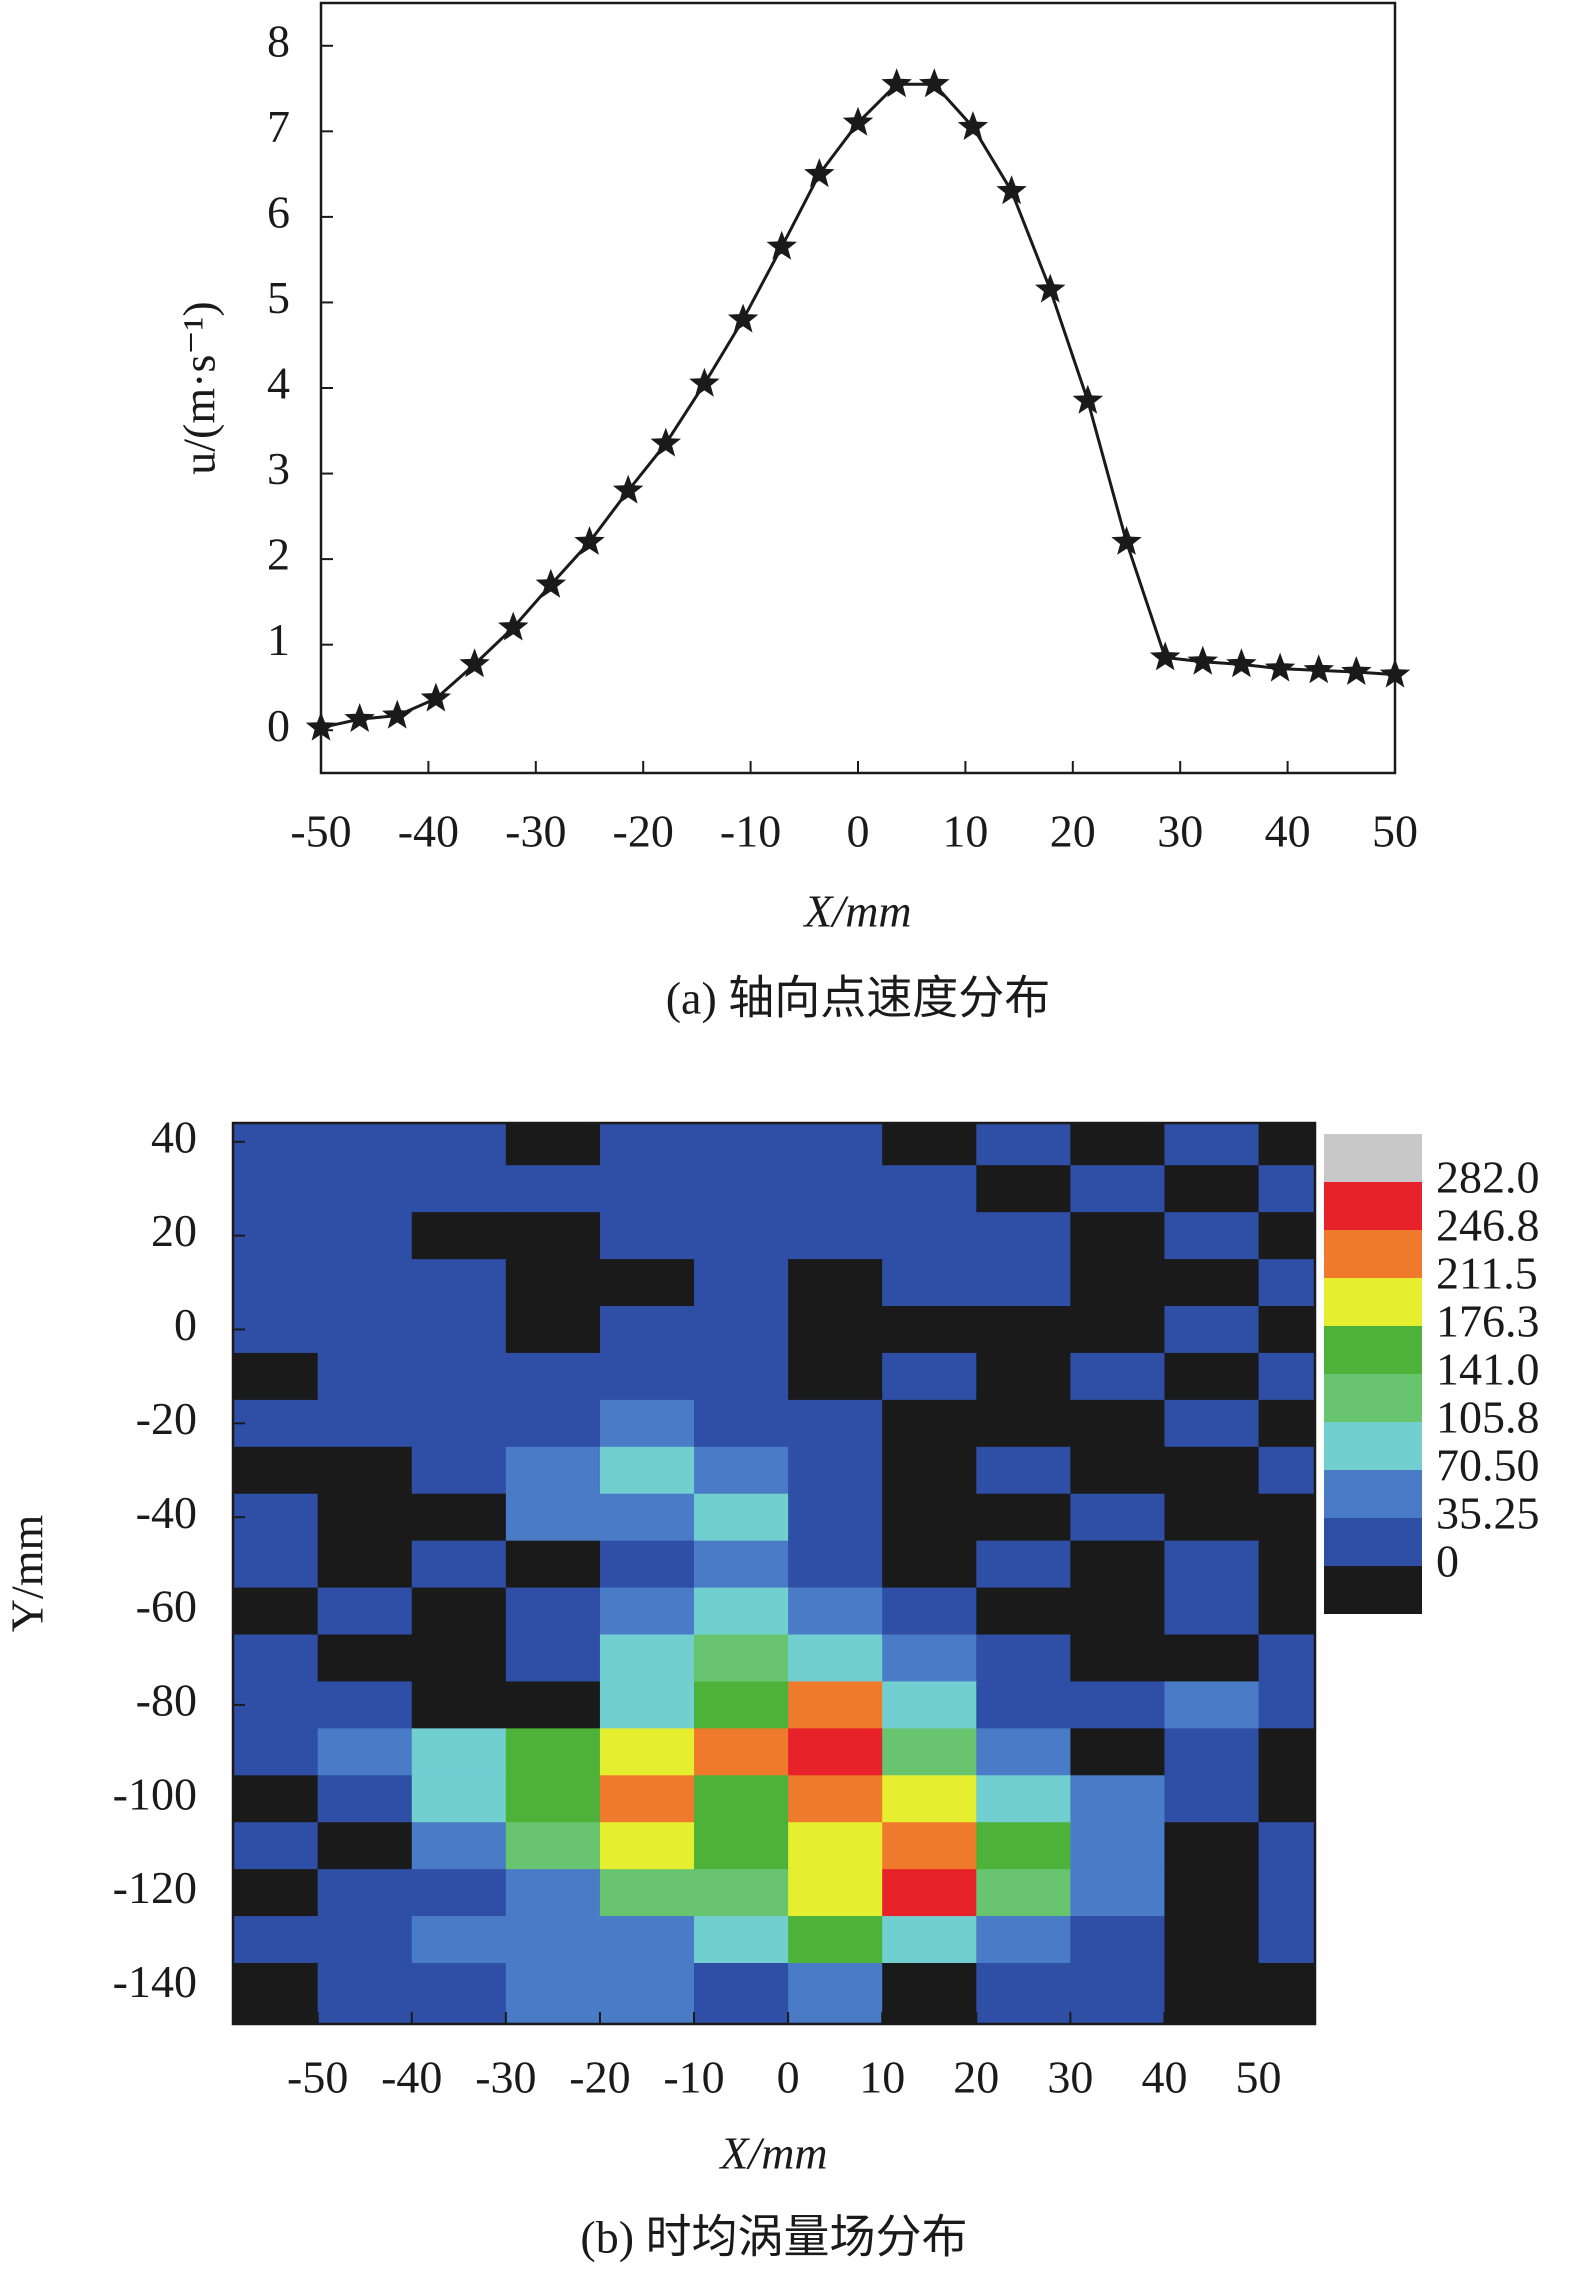 This screenshot has height=2293, width=1575. I want to click on y-tick-label: 0, so click(278, 725).